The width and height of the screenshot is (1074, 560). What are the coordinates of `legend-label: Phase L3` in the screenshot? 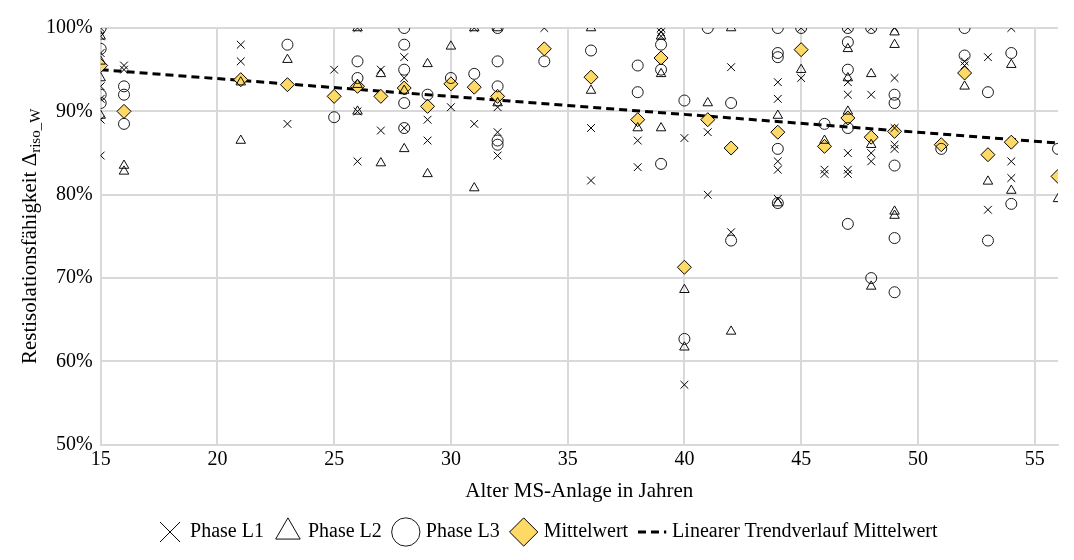 It's located at (462, 530).